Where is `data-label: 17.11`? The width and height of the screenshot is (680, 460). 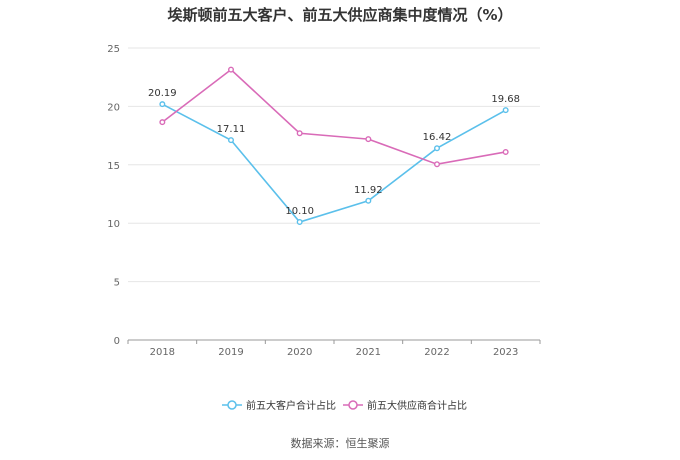 data-label: 17.11 is located at coordinates (231, 129).